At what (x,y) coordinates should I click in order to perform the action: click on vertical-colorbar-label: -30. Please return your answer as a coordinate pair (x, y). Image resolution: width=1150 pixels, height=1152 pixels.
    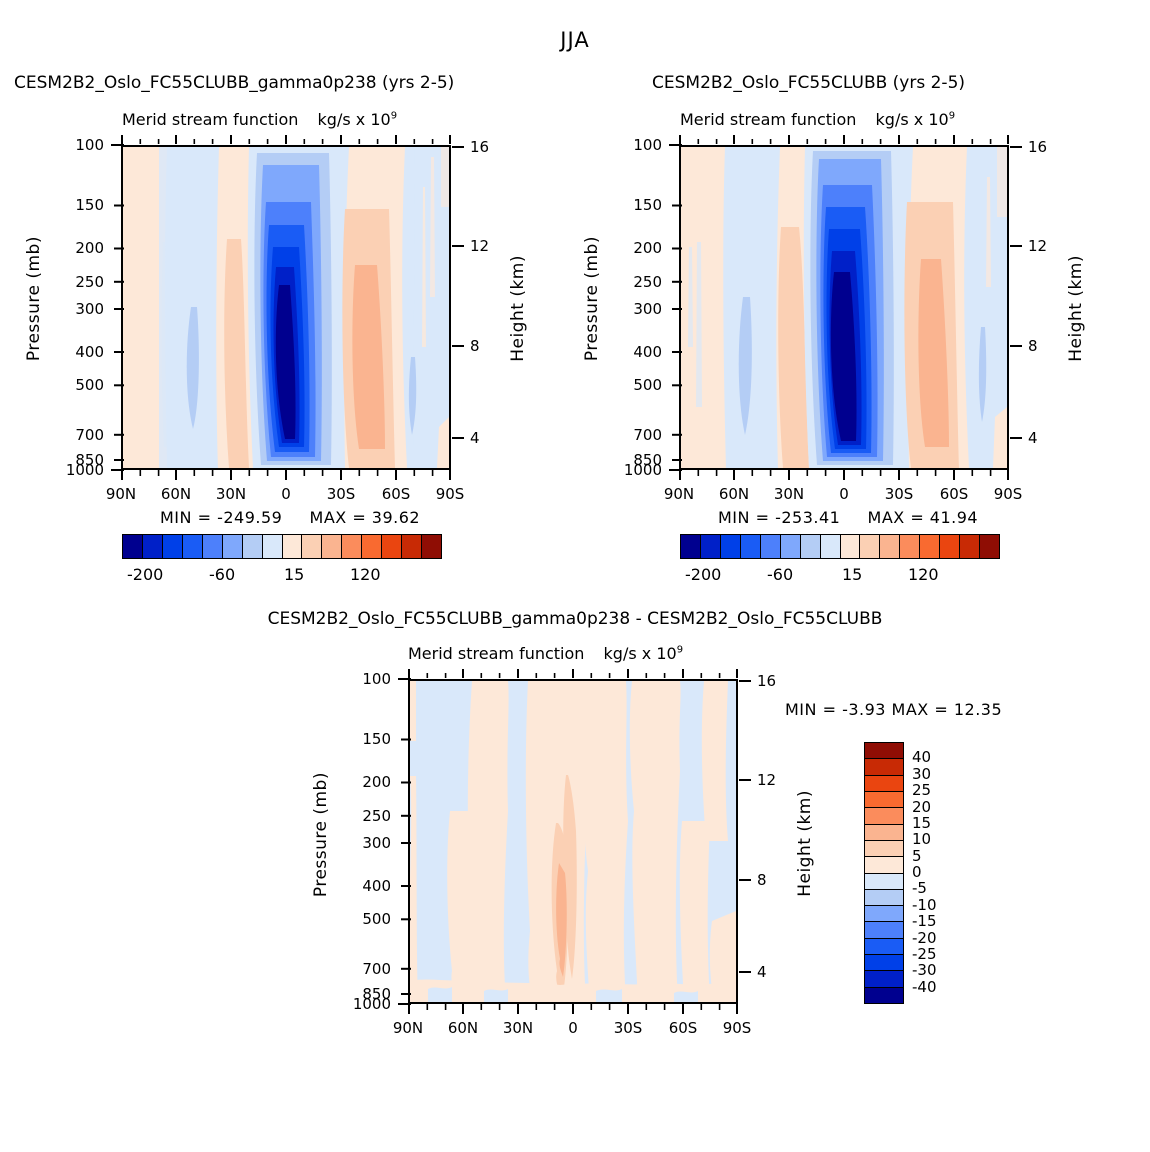
    Looking at the image, I should click on (924, 970).